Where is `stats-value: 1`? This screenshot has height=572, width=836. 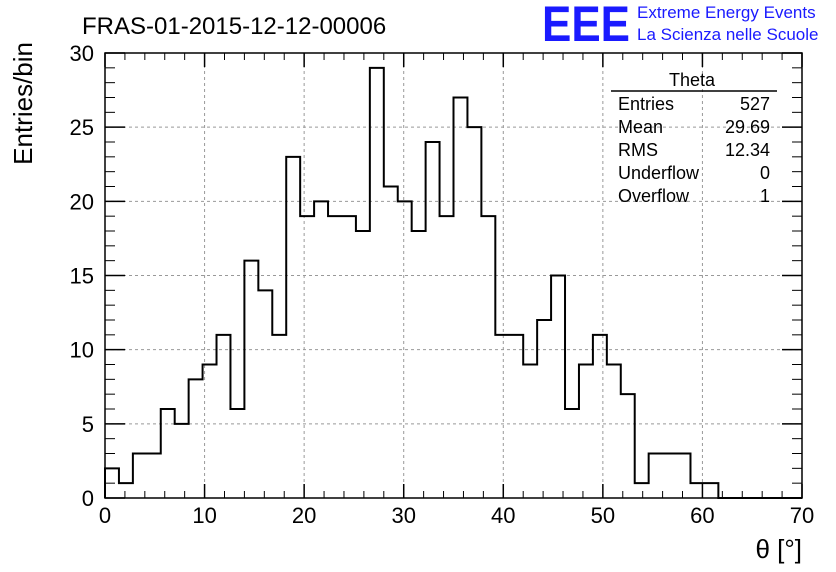
stats-value: 1 is located at coordinates (765, 196).